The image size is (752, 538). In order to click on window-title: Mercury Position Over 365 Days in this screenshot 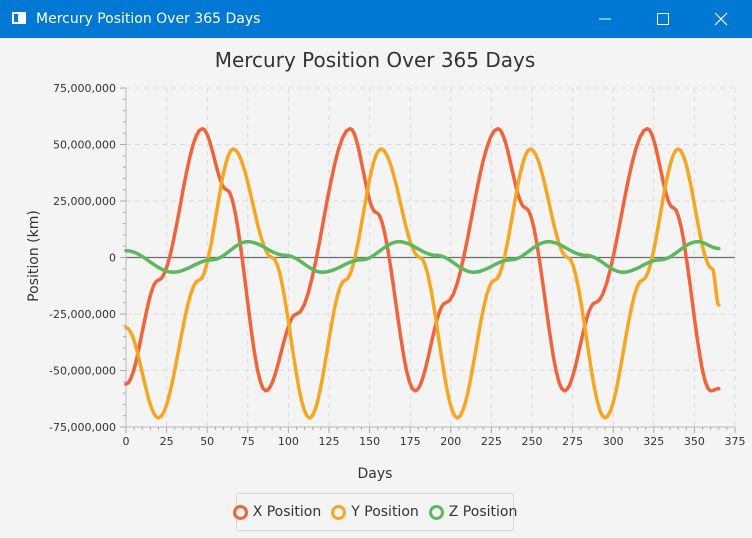, I will do `click(148, 19)`.